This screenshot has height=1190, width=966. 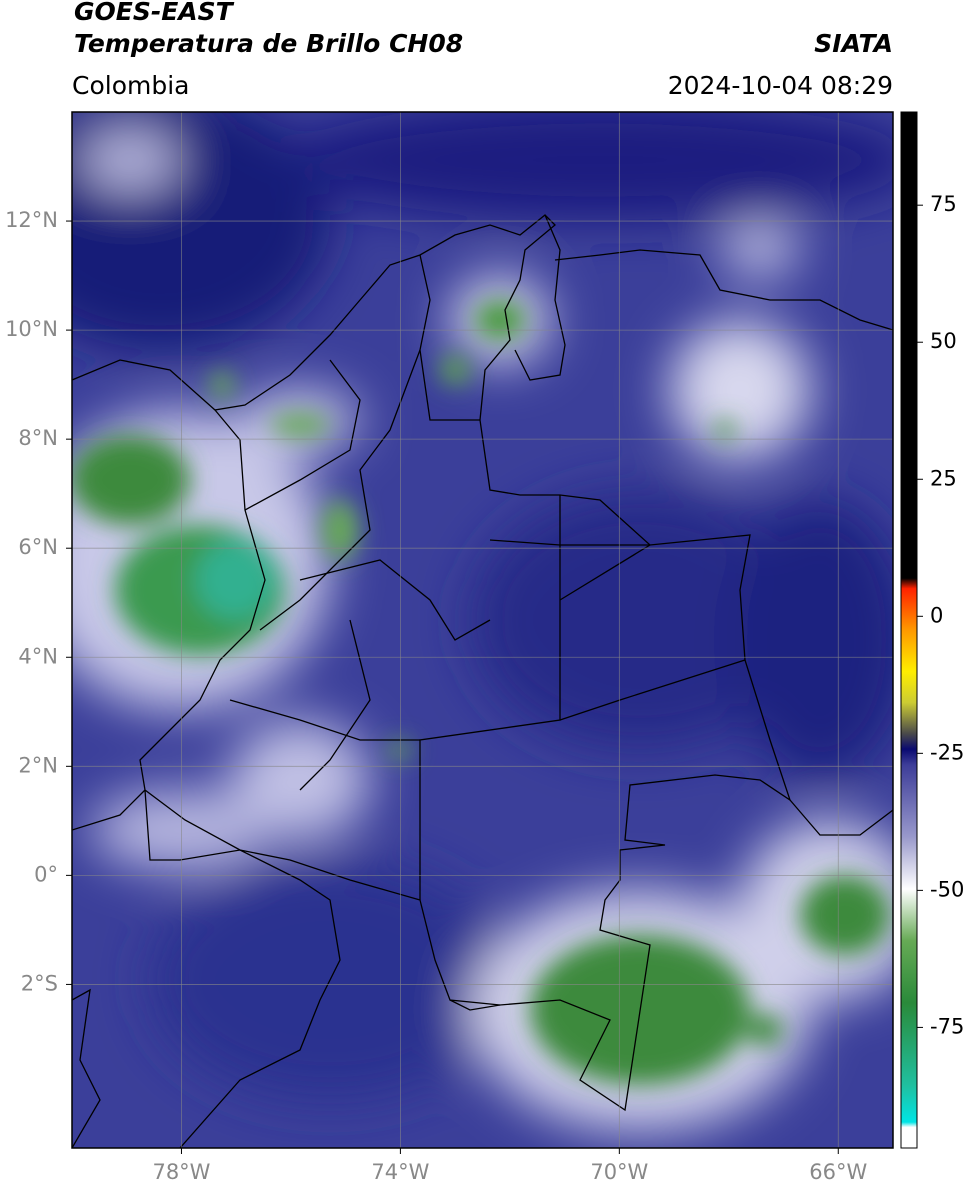 What do you see at coordinates (780, 85) in the screenshot?
I see `datetime: 2024-10-04 08:29` at bounding box center [780, 85].